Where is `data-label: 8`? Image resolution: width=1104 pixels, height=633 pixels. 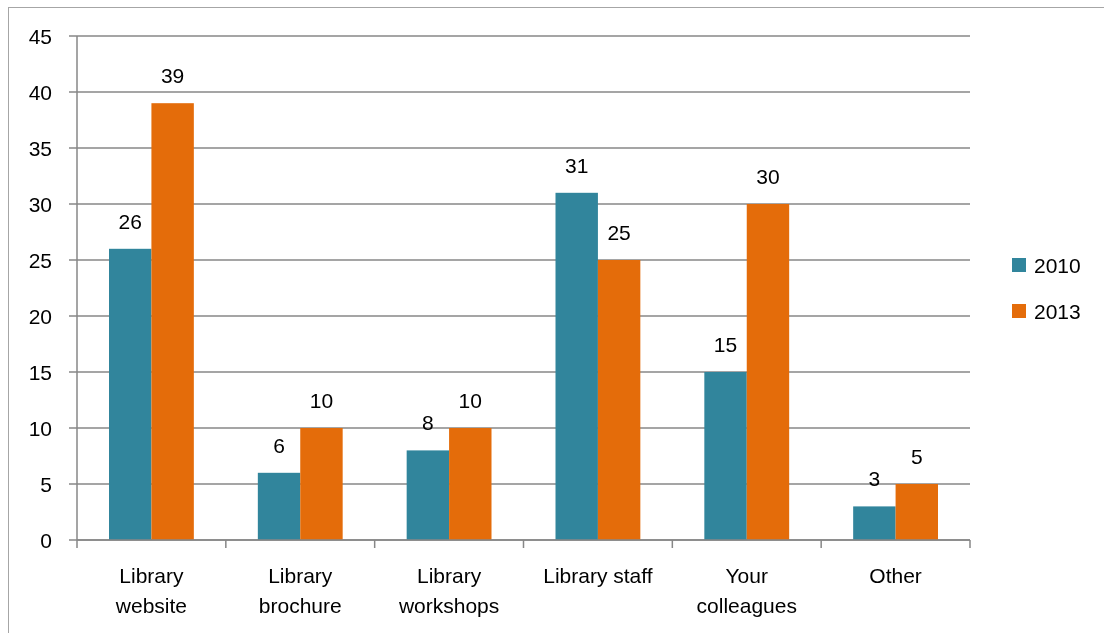 data-label: 8 is located at coordinates (428, 423).